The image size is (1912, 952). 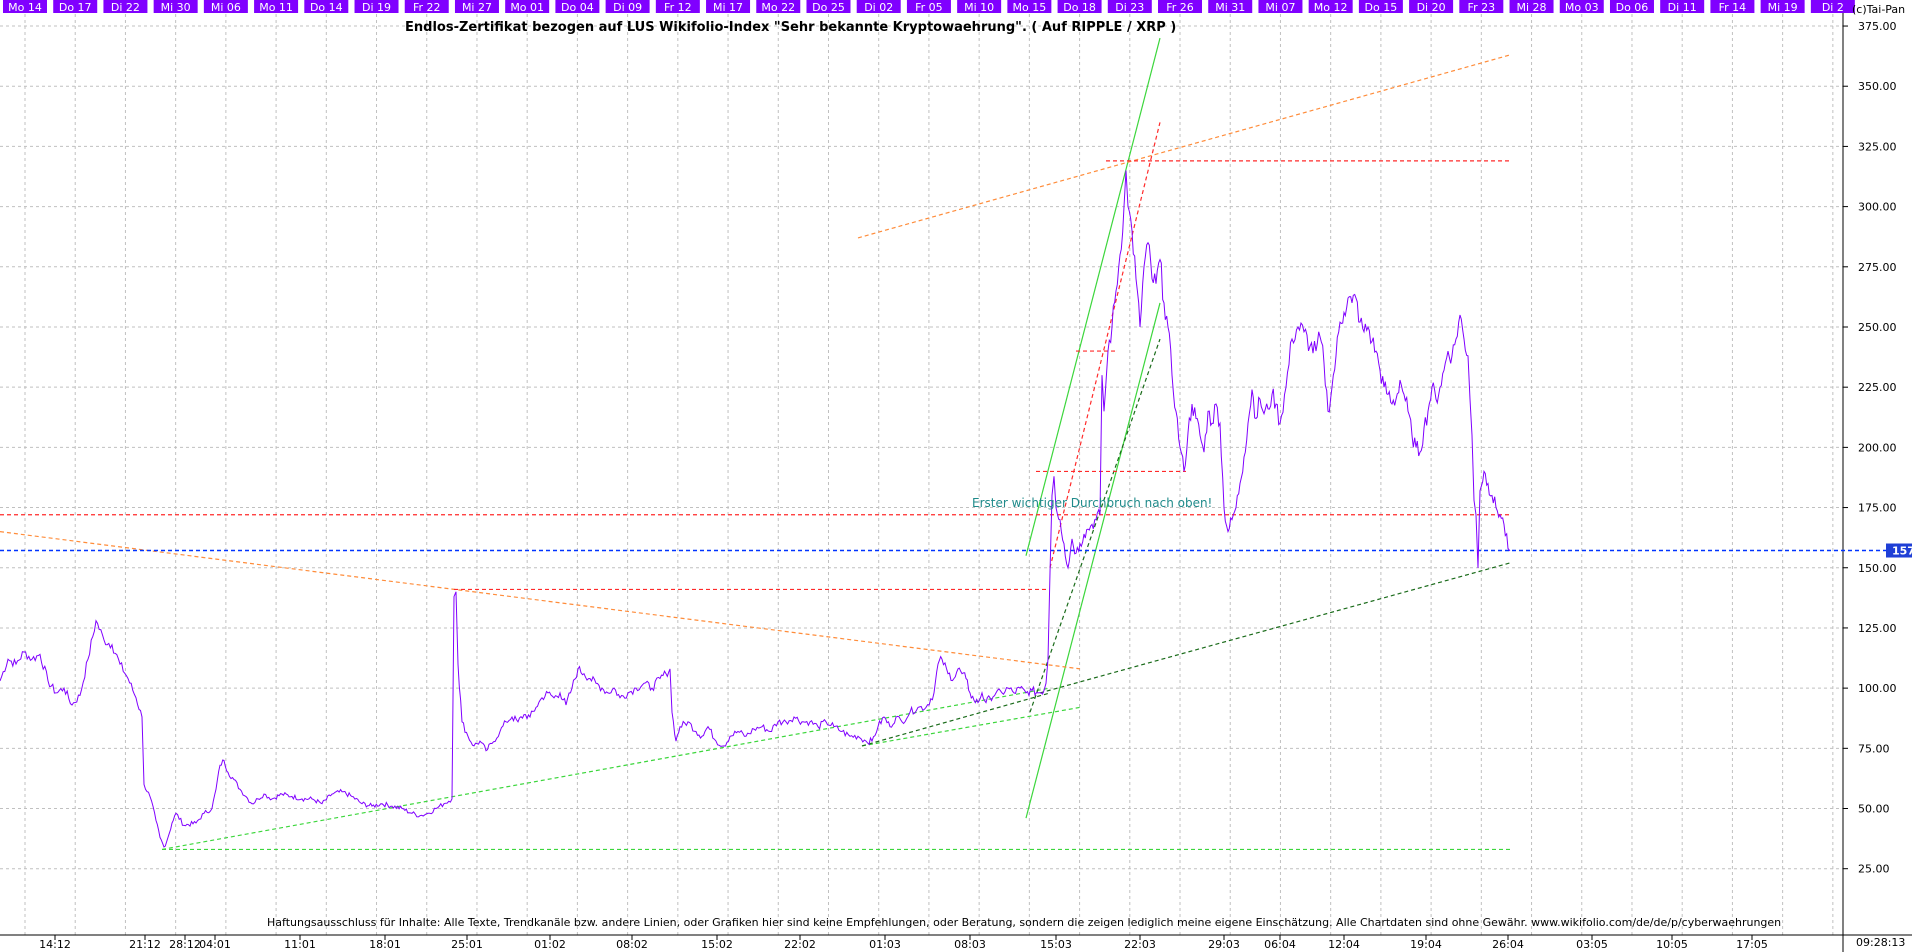 What do you see at coordinates (1431, 7) in the screenshot?
I see `top-day-label: Di 20` at bounding box center [1431, 7].